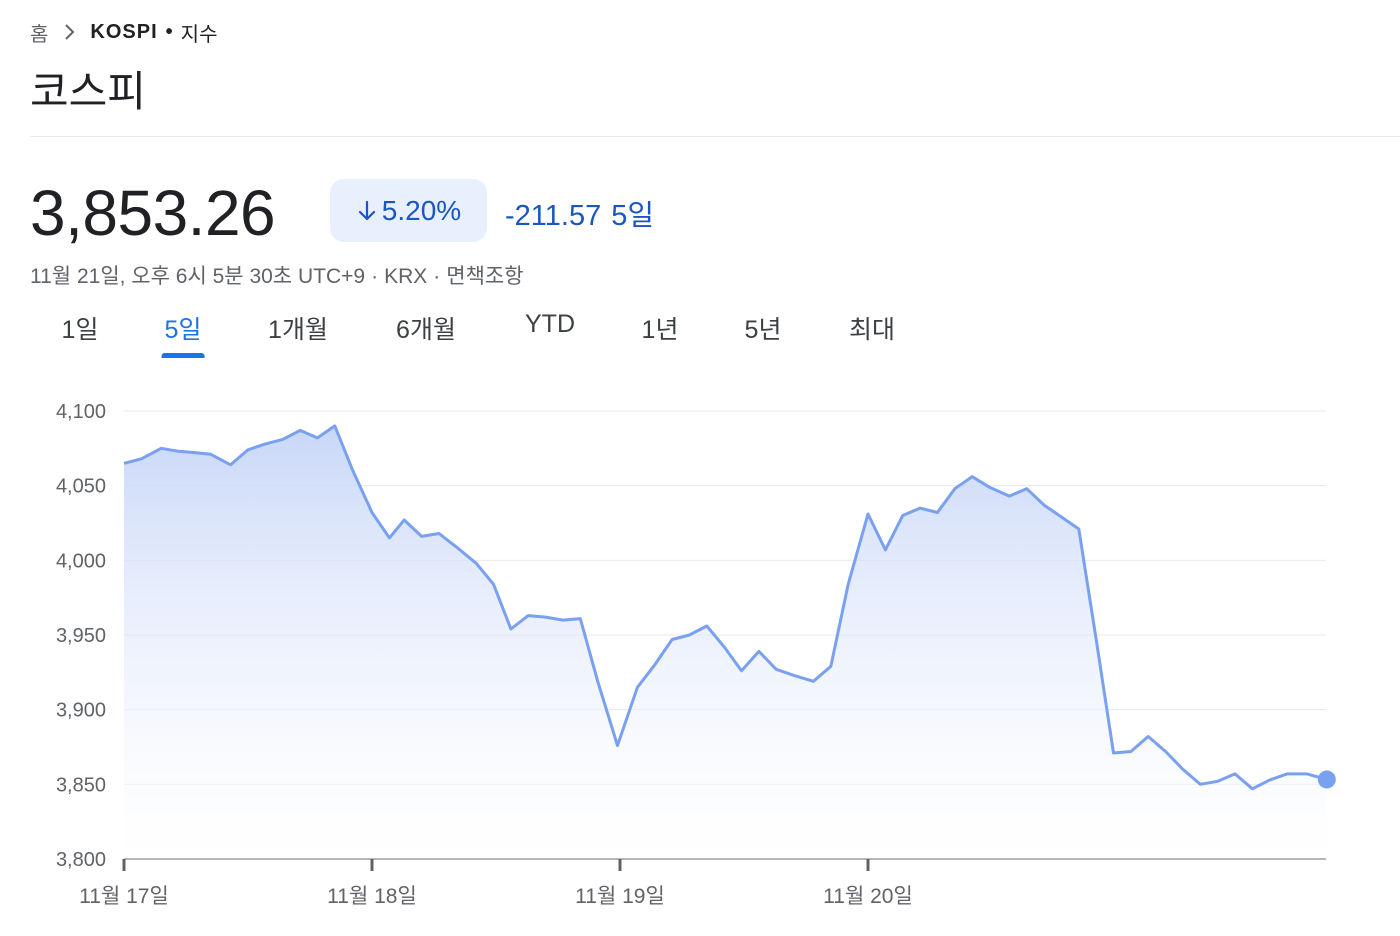 This screenshot has width=1400, height=936. What do you see at coordinates (80, 330) in the screenshot?
I see `tab-1d: 1일` at bounding box center [80, 330].